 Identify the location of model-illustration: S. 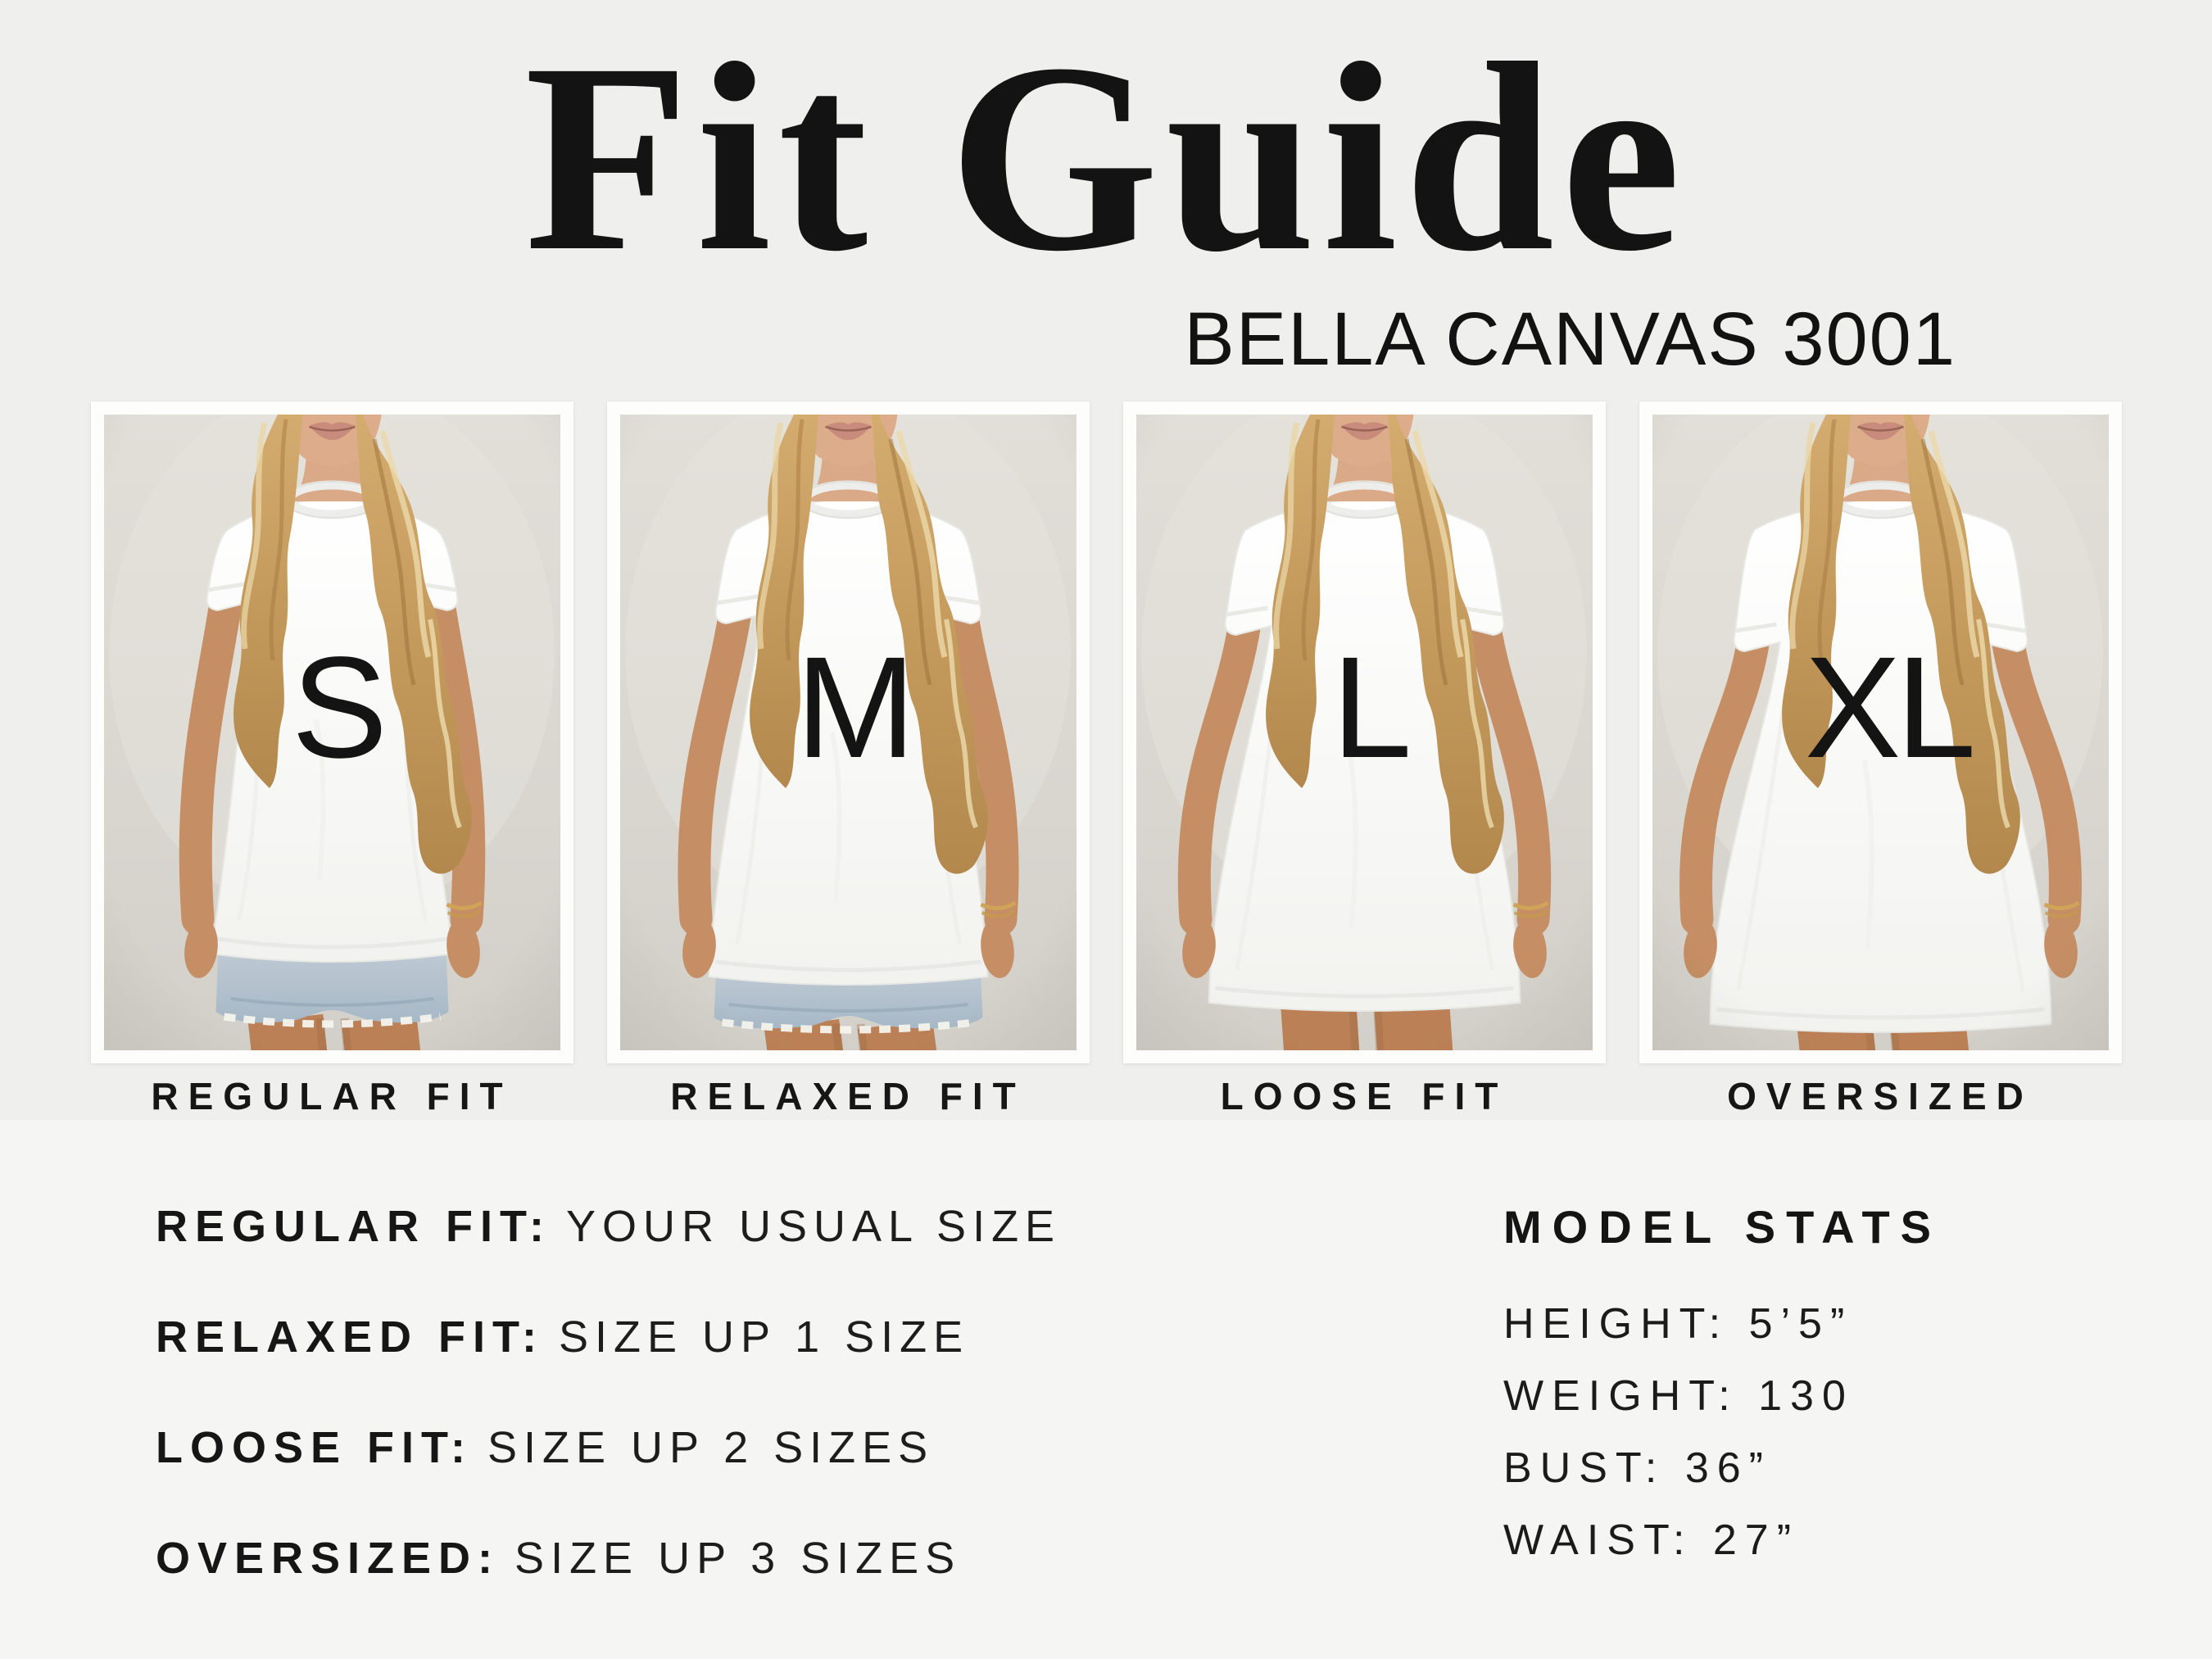
(331, 732).